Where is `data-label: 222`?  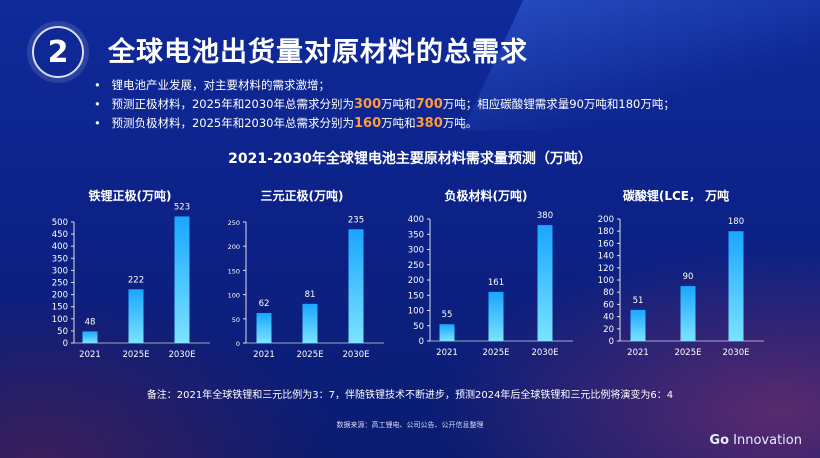 data-label: 222 is located at coordinates (136, 280).